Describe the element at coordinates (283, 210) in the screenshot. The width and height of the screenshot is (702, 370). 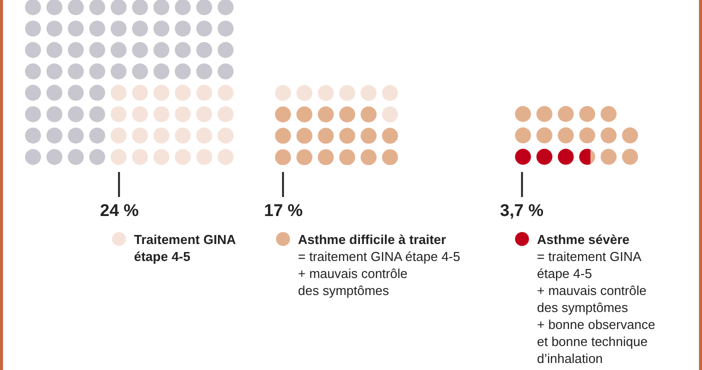
I see `data-label: 17 %` at that location.